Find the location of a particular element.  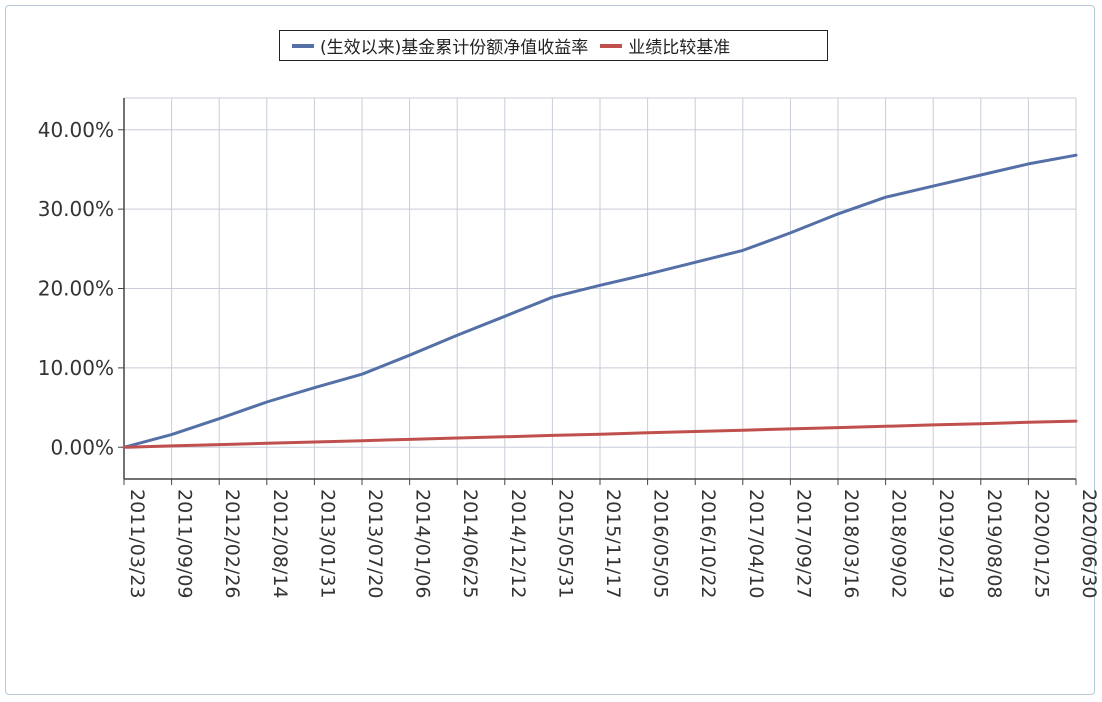

legend-item-benchmark: 业绩比较基准 is located at coordinates (659, 45).